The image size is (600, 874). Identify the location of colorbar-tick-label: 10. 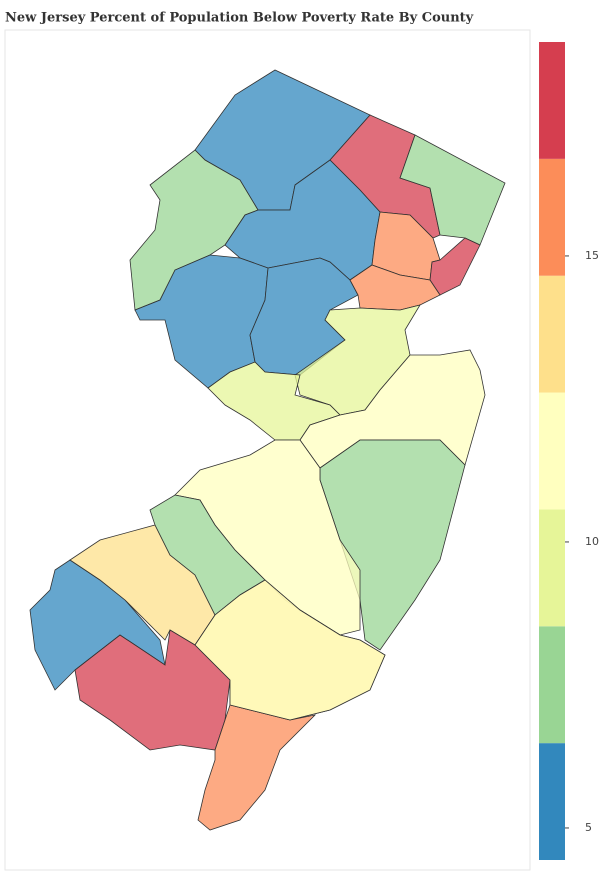
(592, 541).